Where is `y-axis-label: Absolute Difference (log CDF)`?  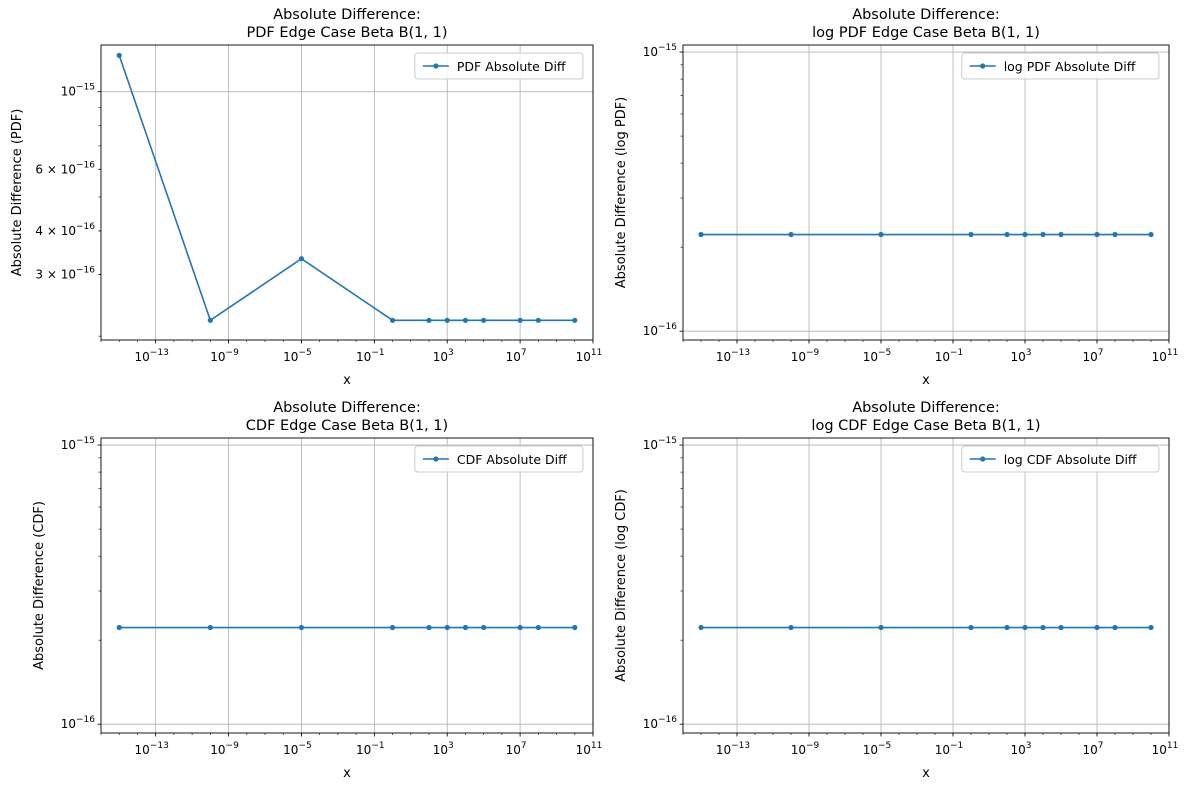
y-axis-label: Absolute Difference (log CDF) is located at coordinates (621, 585).